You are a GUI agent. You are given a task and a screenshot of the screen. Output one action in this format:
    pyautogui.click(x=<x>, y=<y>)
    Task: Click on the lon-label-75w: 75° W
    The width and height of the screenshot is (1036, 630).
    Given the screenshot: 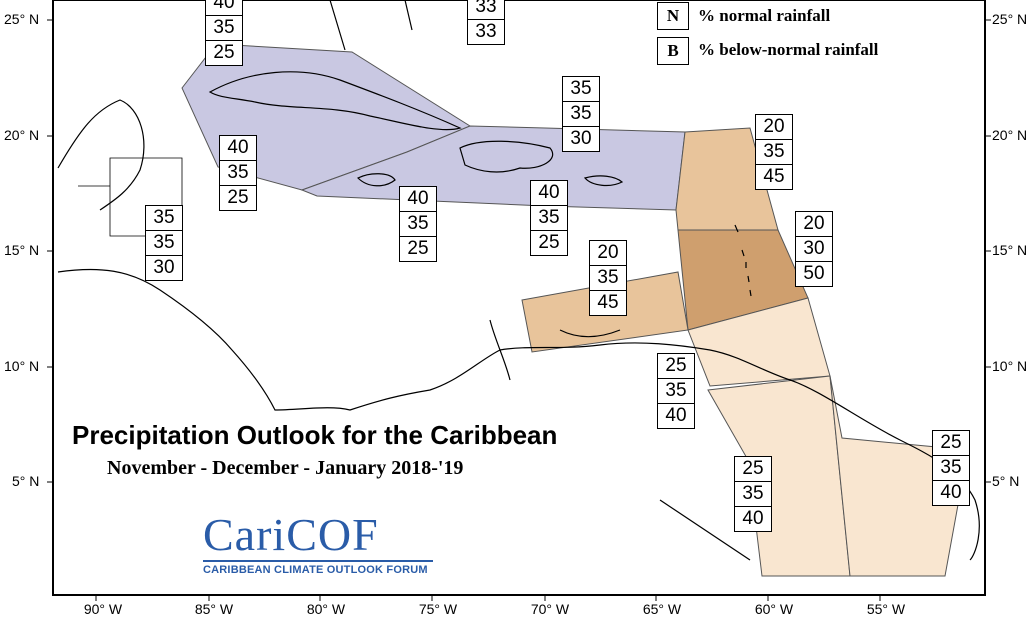 What is the action you would take?
    pyautogui.click(x=438, y=609)
    